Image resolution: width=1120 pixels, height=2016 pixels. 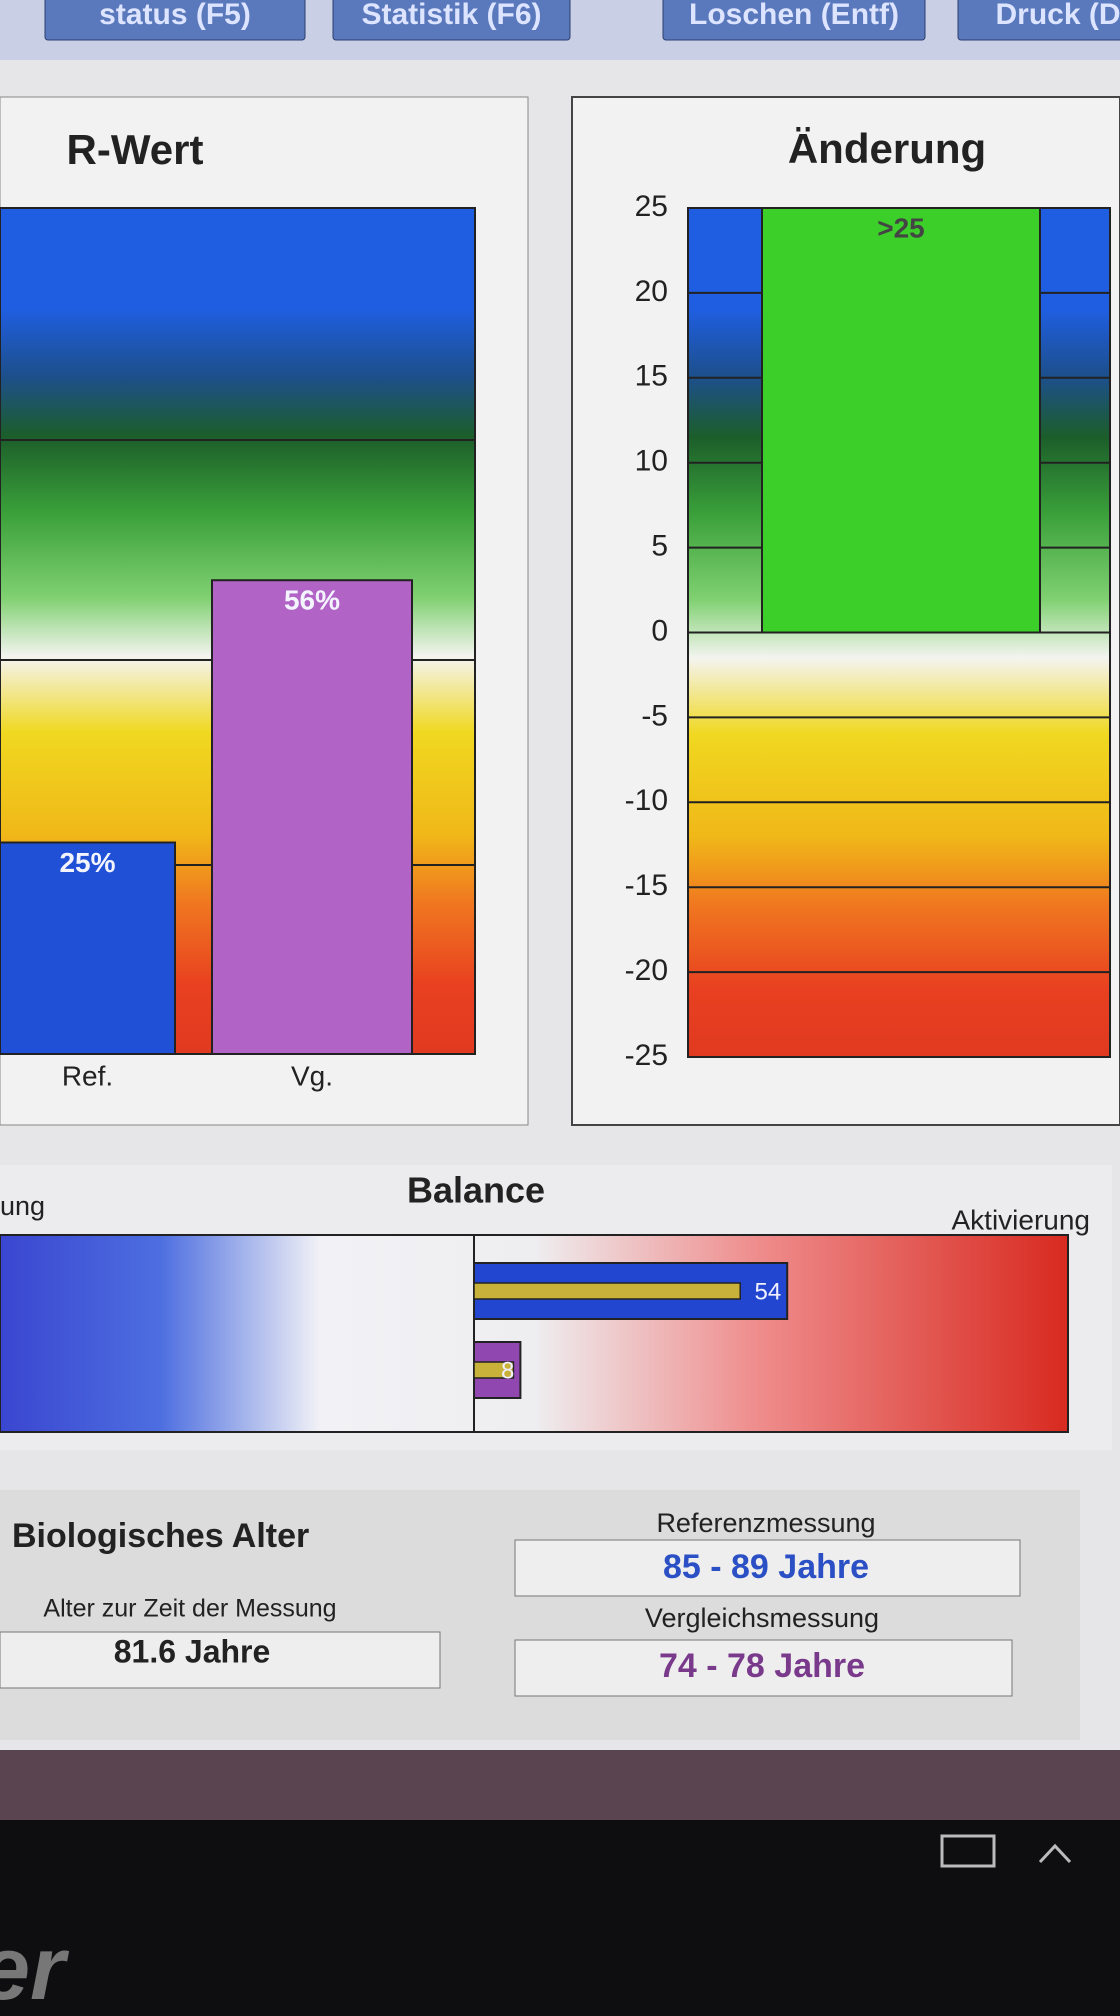 I want to click on chart-title: Balance, so click(x=476, y=1190).